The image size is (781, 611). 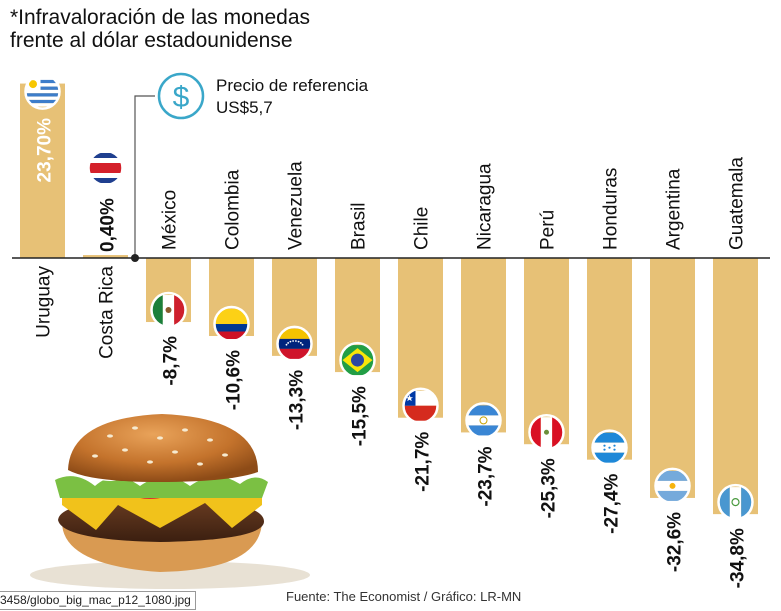 I want to click on uruguay-flag-icon, so click(x=42, y=91).